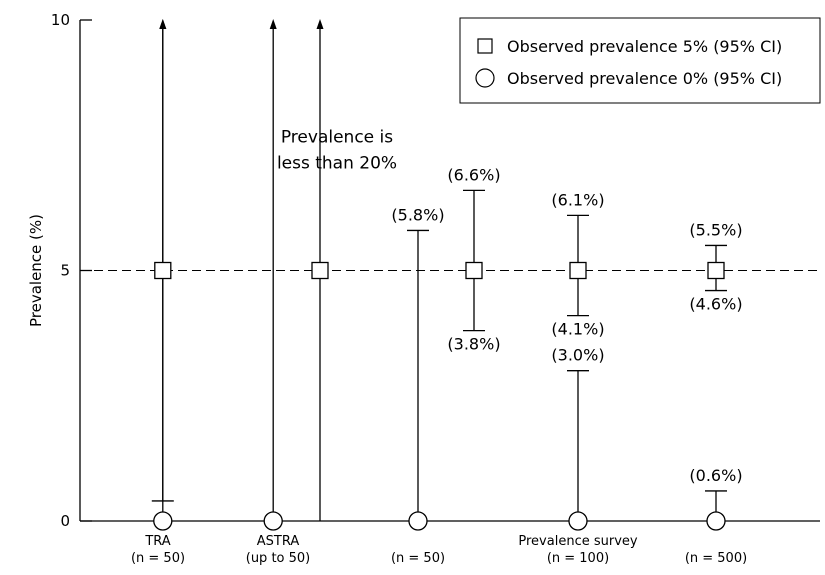 The image size is (825, 575). I want to click on category-label: (up to 50), so click(278, 558).